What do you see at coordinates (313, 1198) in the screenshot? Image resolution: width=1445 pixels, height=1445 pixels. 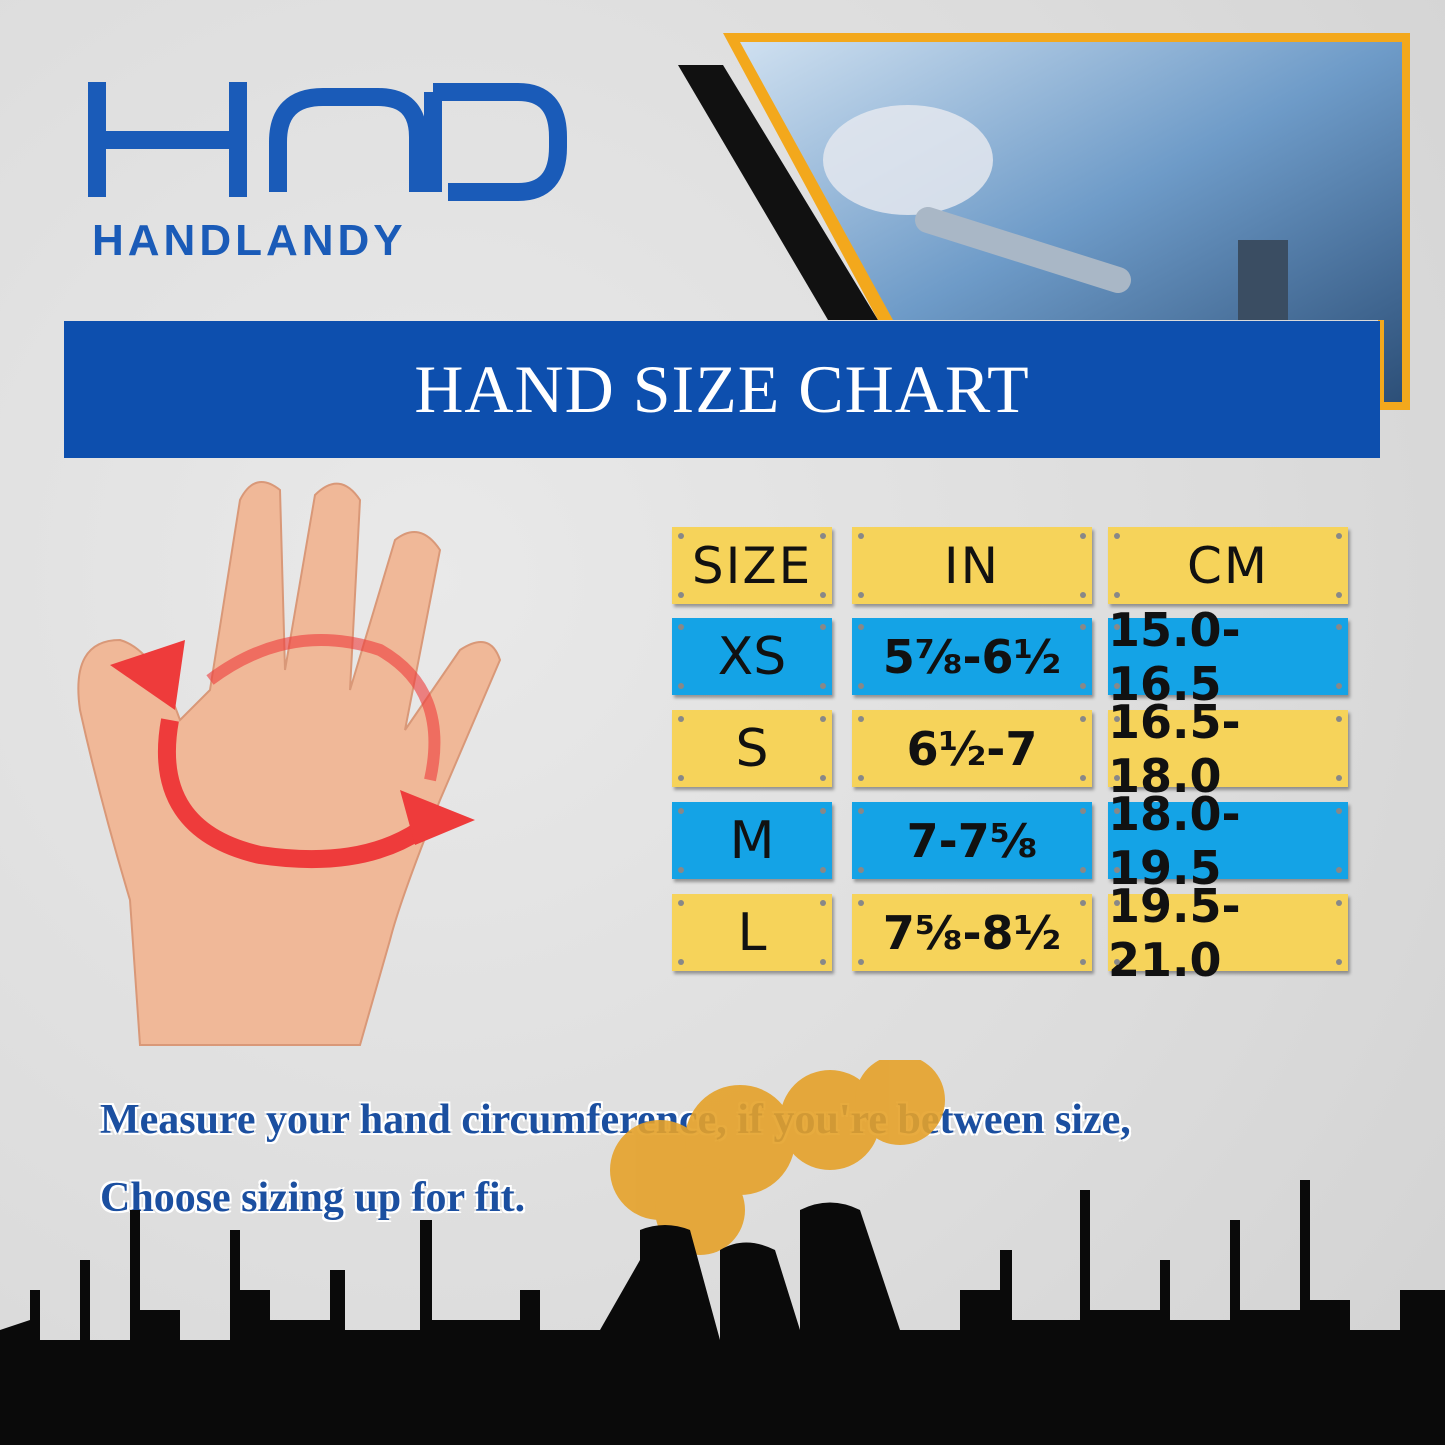 I see `note-line-2: Choose sizing up for fit.` at bounding box center [313, 1198].